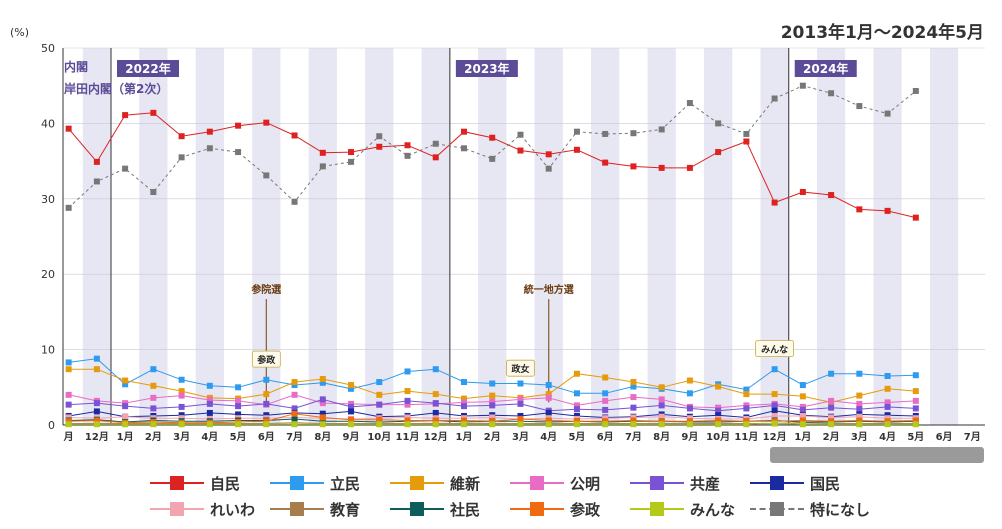  I want to click on legend-item: 国民, so click(810, 483).